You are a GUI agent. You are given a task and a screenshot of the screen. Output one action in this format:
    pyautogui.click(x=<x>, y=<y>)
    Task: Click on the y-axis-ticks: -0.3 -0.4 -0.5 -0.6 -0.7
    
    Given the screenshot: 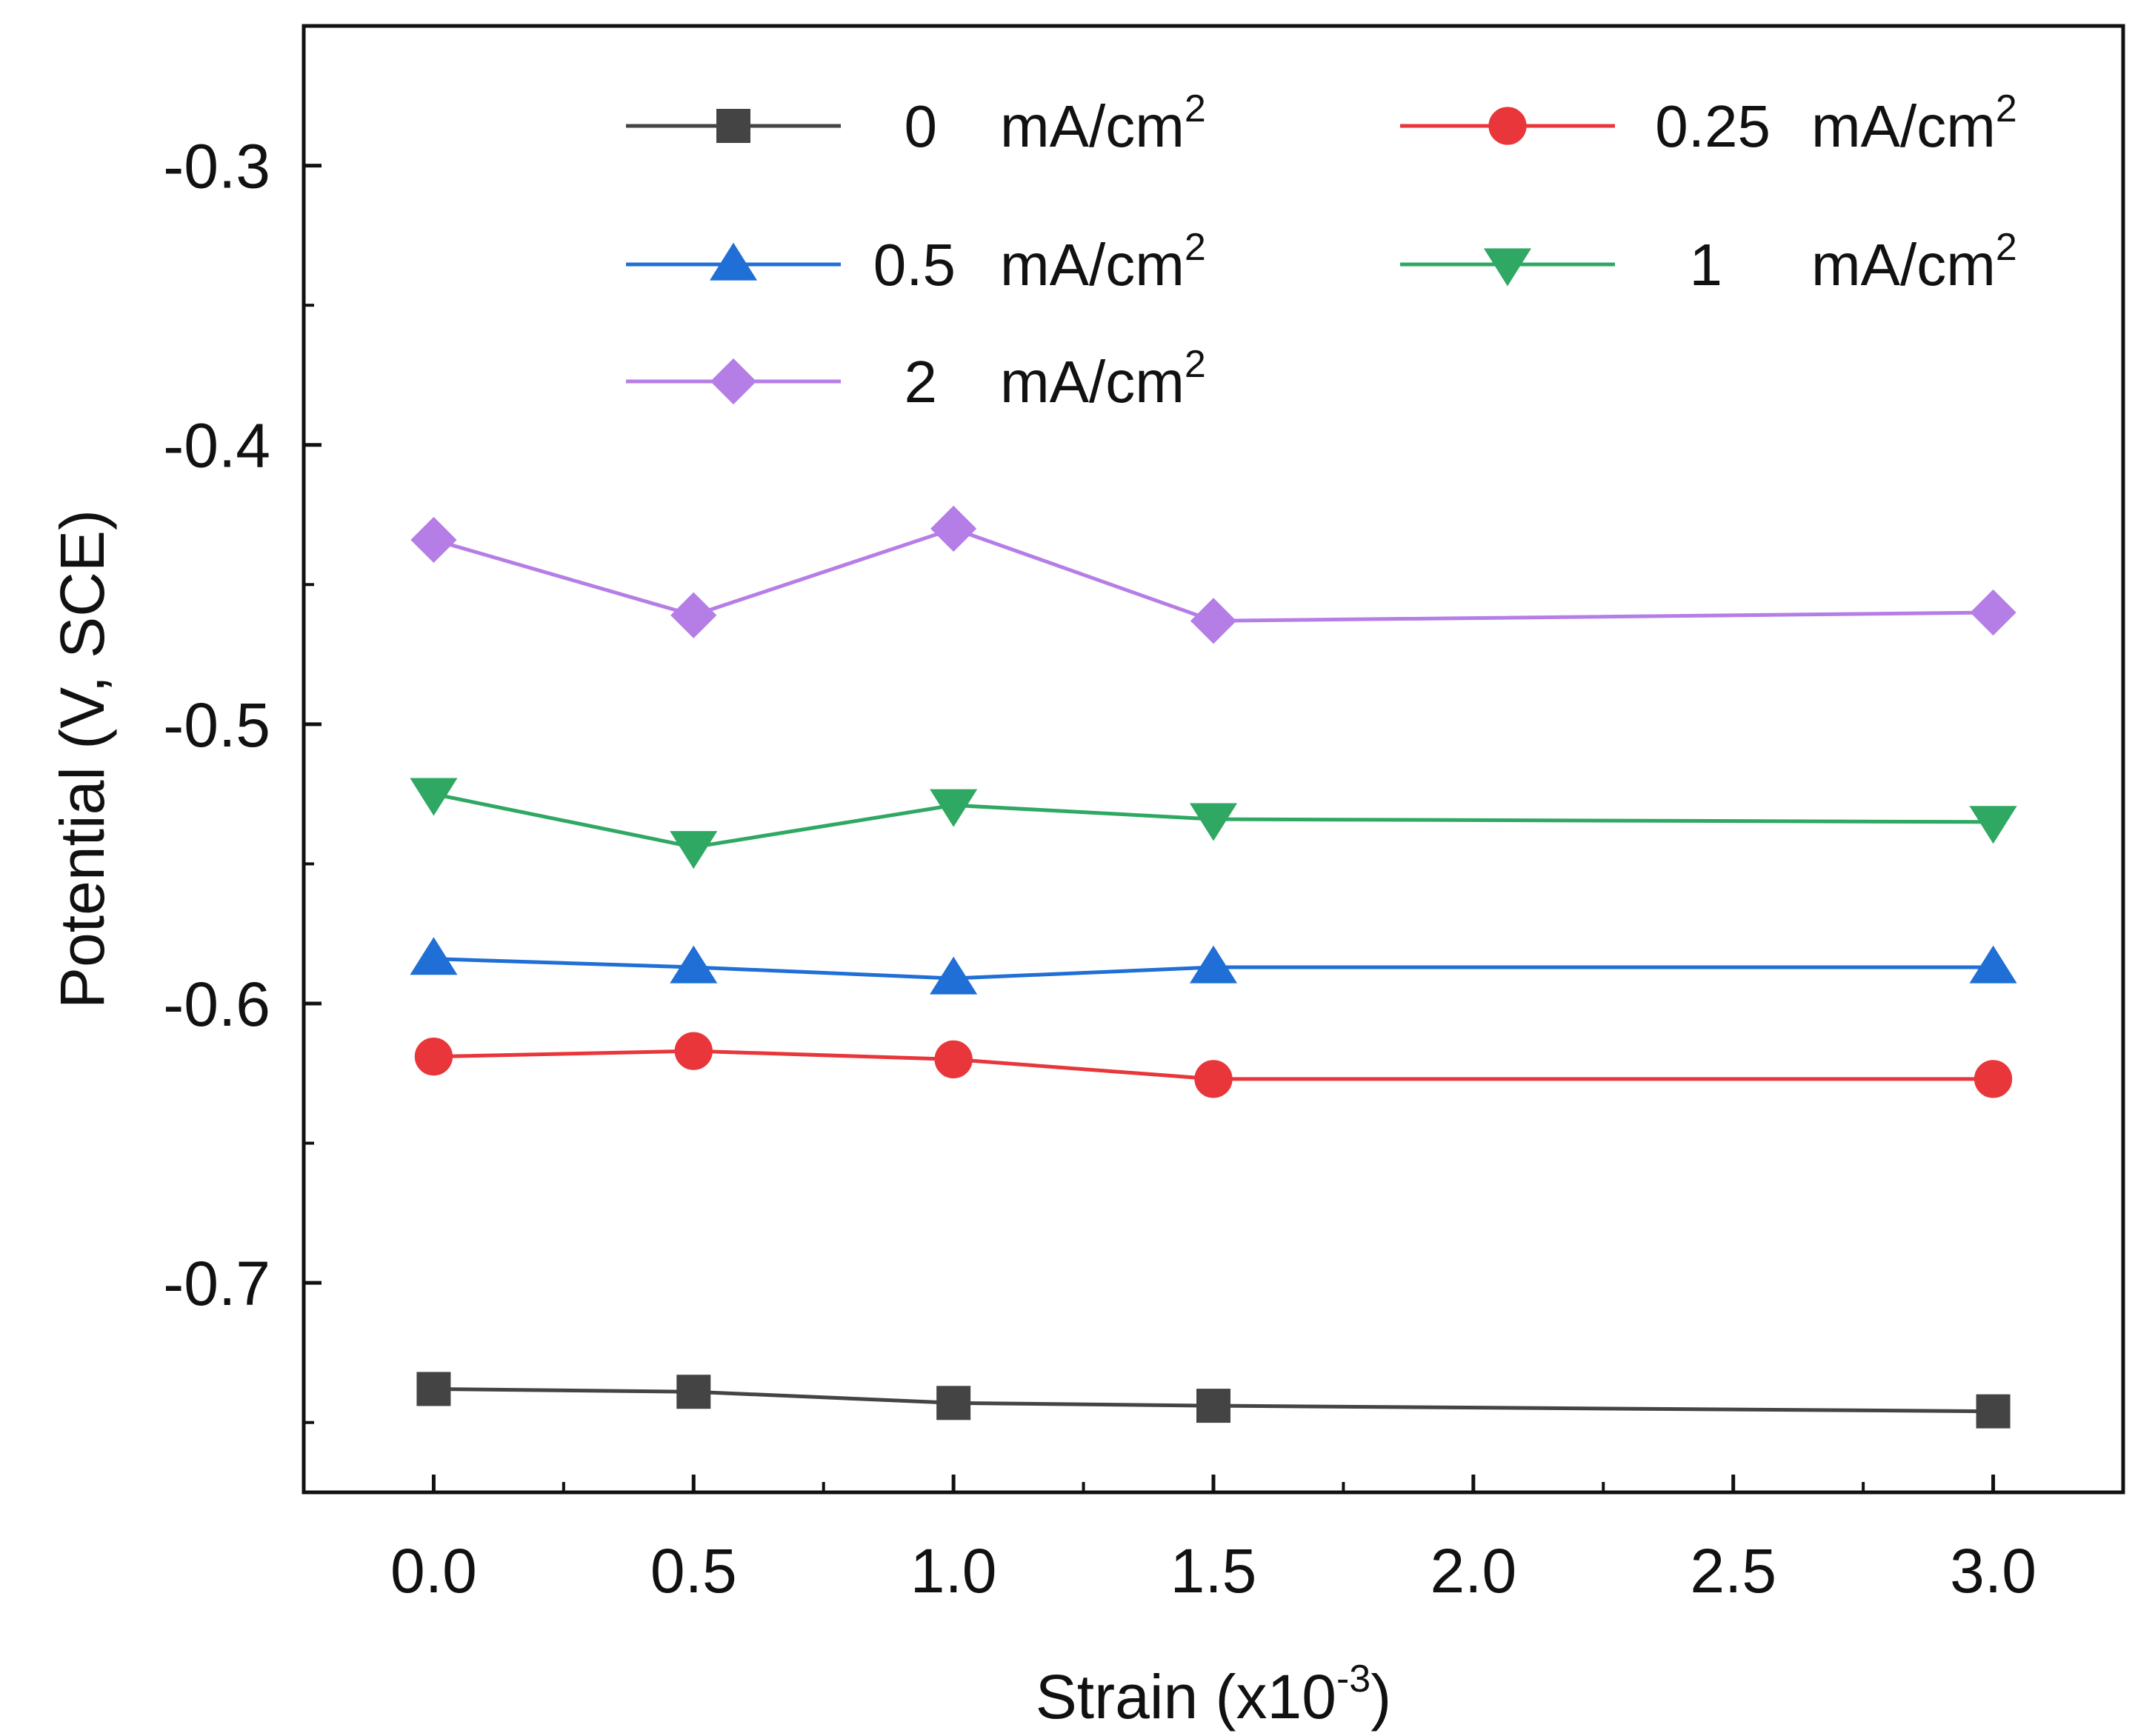 What is the action you would take?
    pyautogui.click(x=242, y=778)
    